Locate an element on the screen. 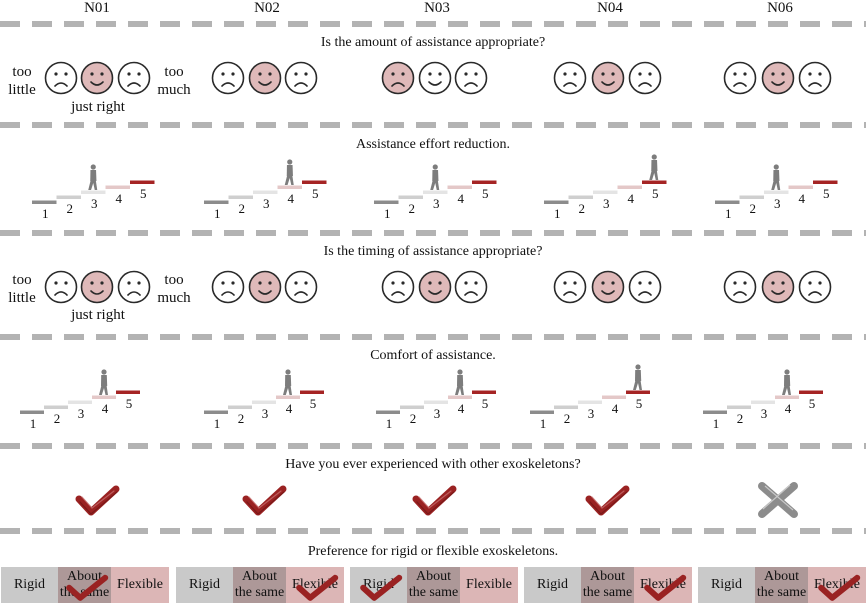 This screenshot has width=866, height=603. amount-face-p2-opt2 is located at coordinates (265, 78).